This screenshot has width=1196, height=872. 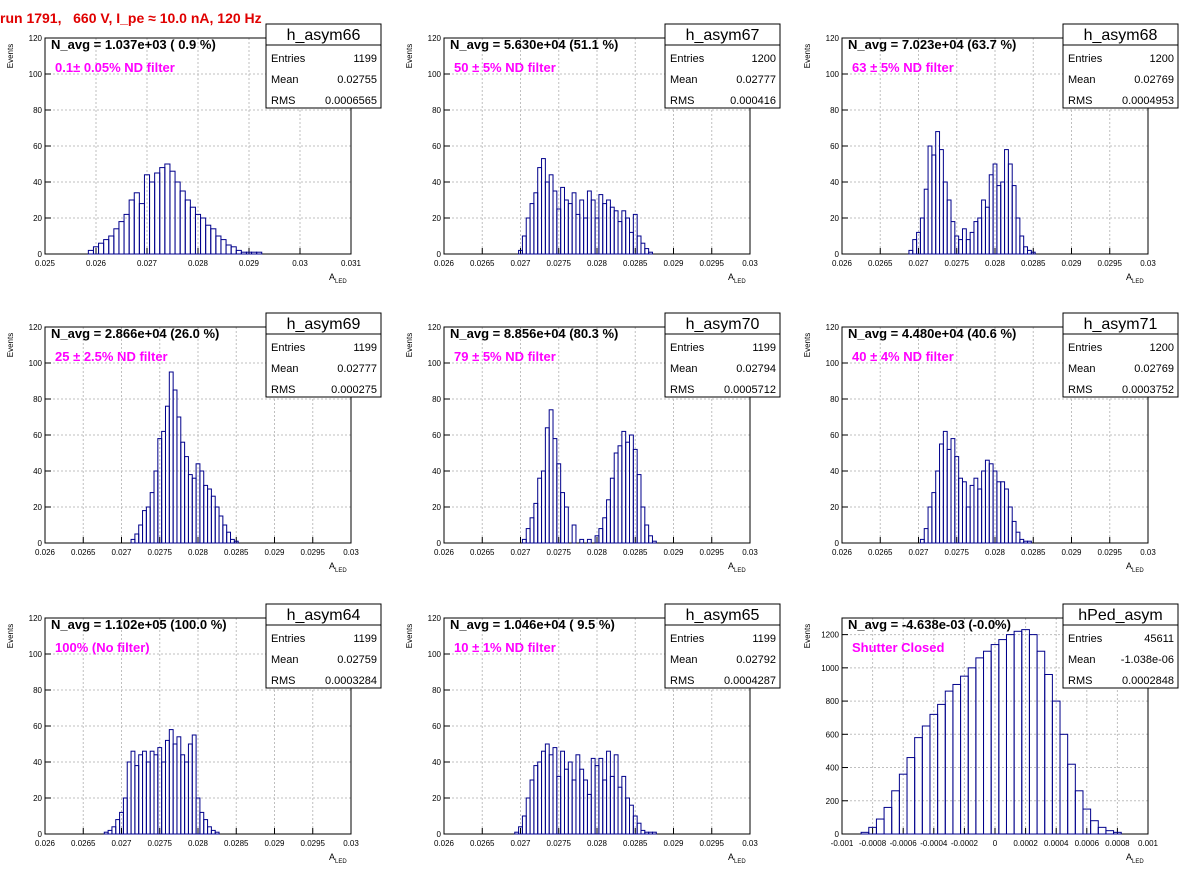 I want to click on stats-title: hPed_asym, so click(x=1120, y=615).